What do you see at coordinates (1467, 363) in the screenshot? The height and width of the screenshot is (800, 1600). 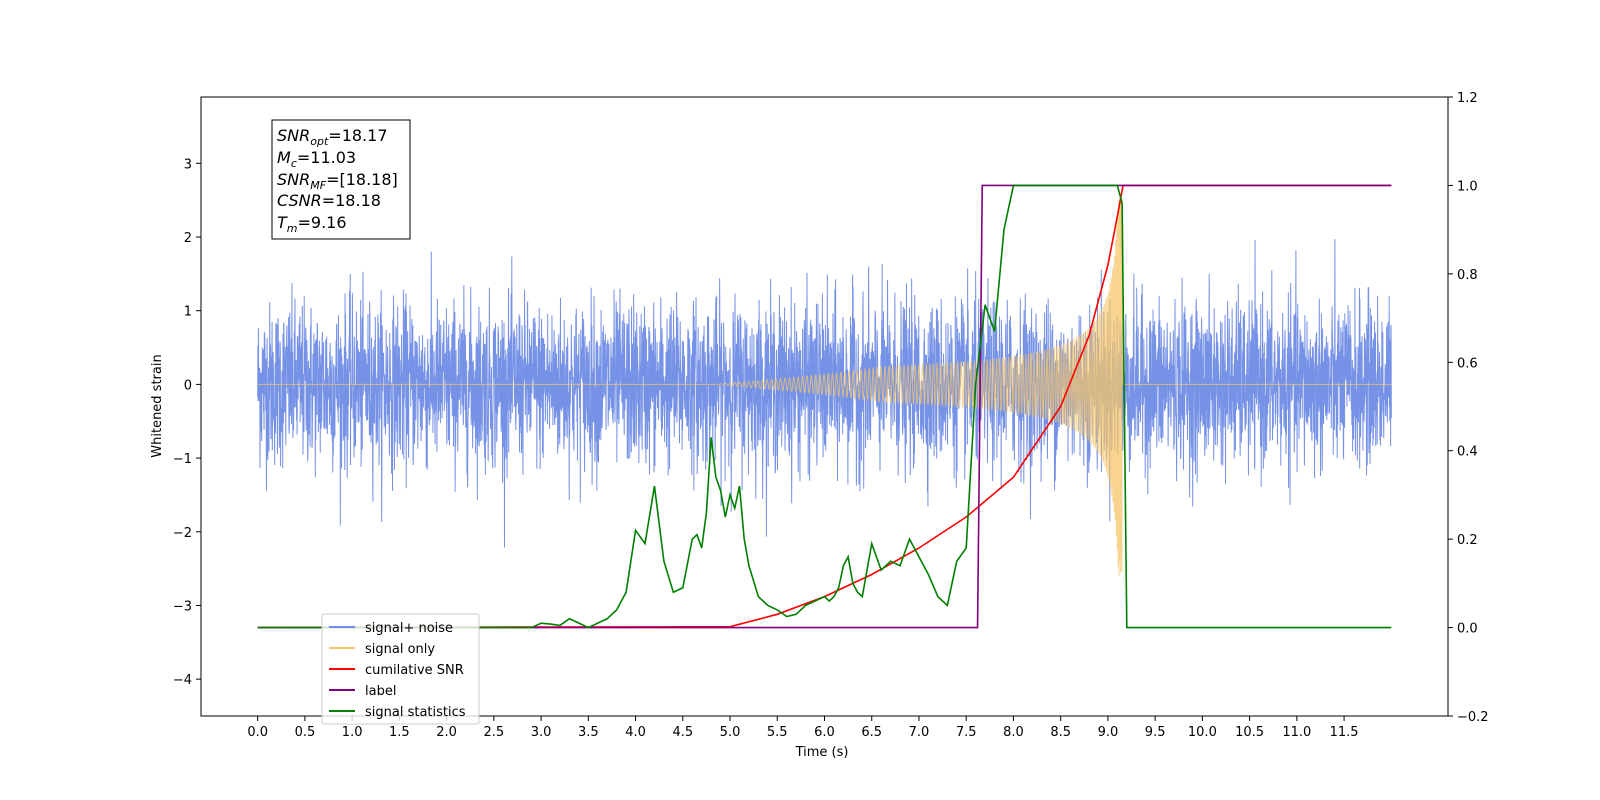 I see `right-y-tick-label: 0.6` at bounding box center [1467, 363].